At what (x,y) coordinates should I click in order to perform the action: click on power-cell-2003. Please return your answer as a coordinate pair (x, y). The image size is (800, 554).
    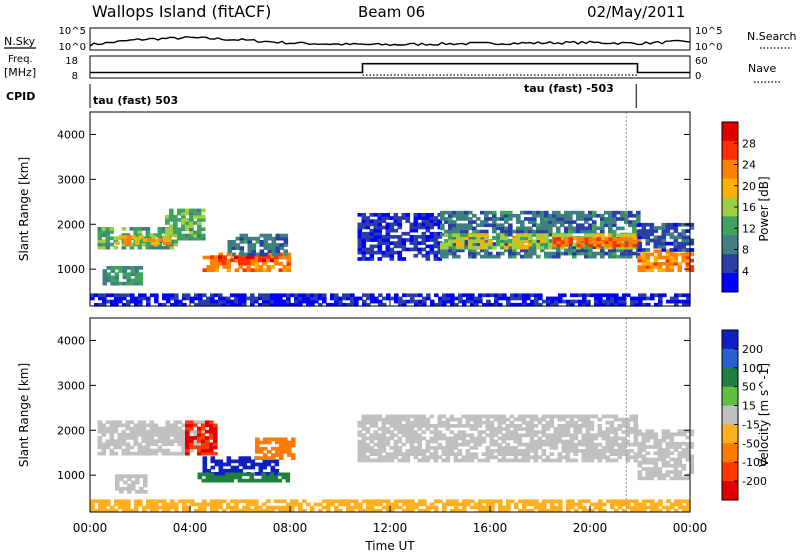
    Looking at the image, I should click on (644, 304).